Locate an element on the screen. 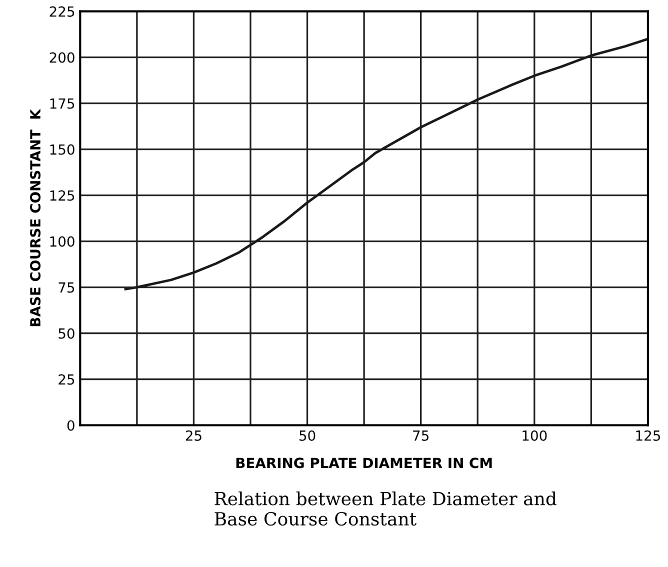 The image size is (668, 567). y-tick-label: 175 is located at coordinates (62, 103).